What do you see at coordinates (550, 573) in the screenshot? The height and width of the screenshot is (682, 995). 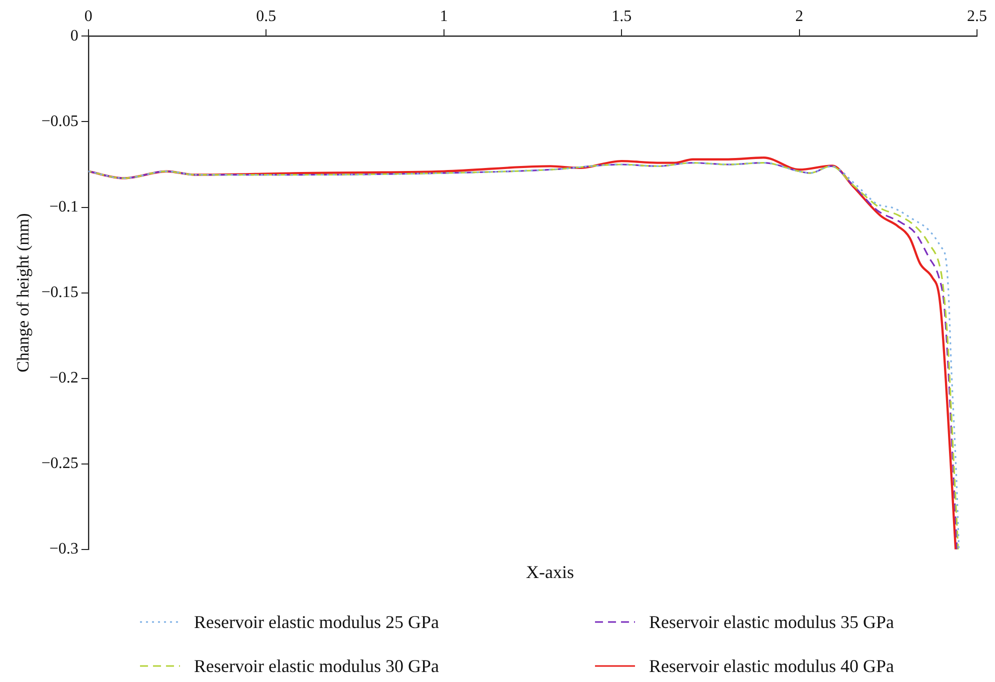 I see `x-axis-title: X-axis` at bounding box center [550, 573].